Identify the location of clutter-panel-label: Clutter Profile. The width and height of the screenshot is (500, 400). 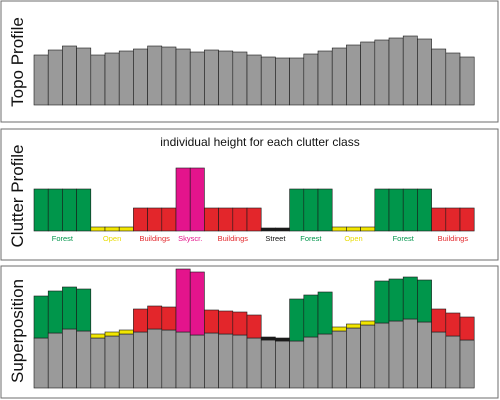
(17, 196).